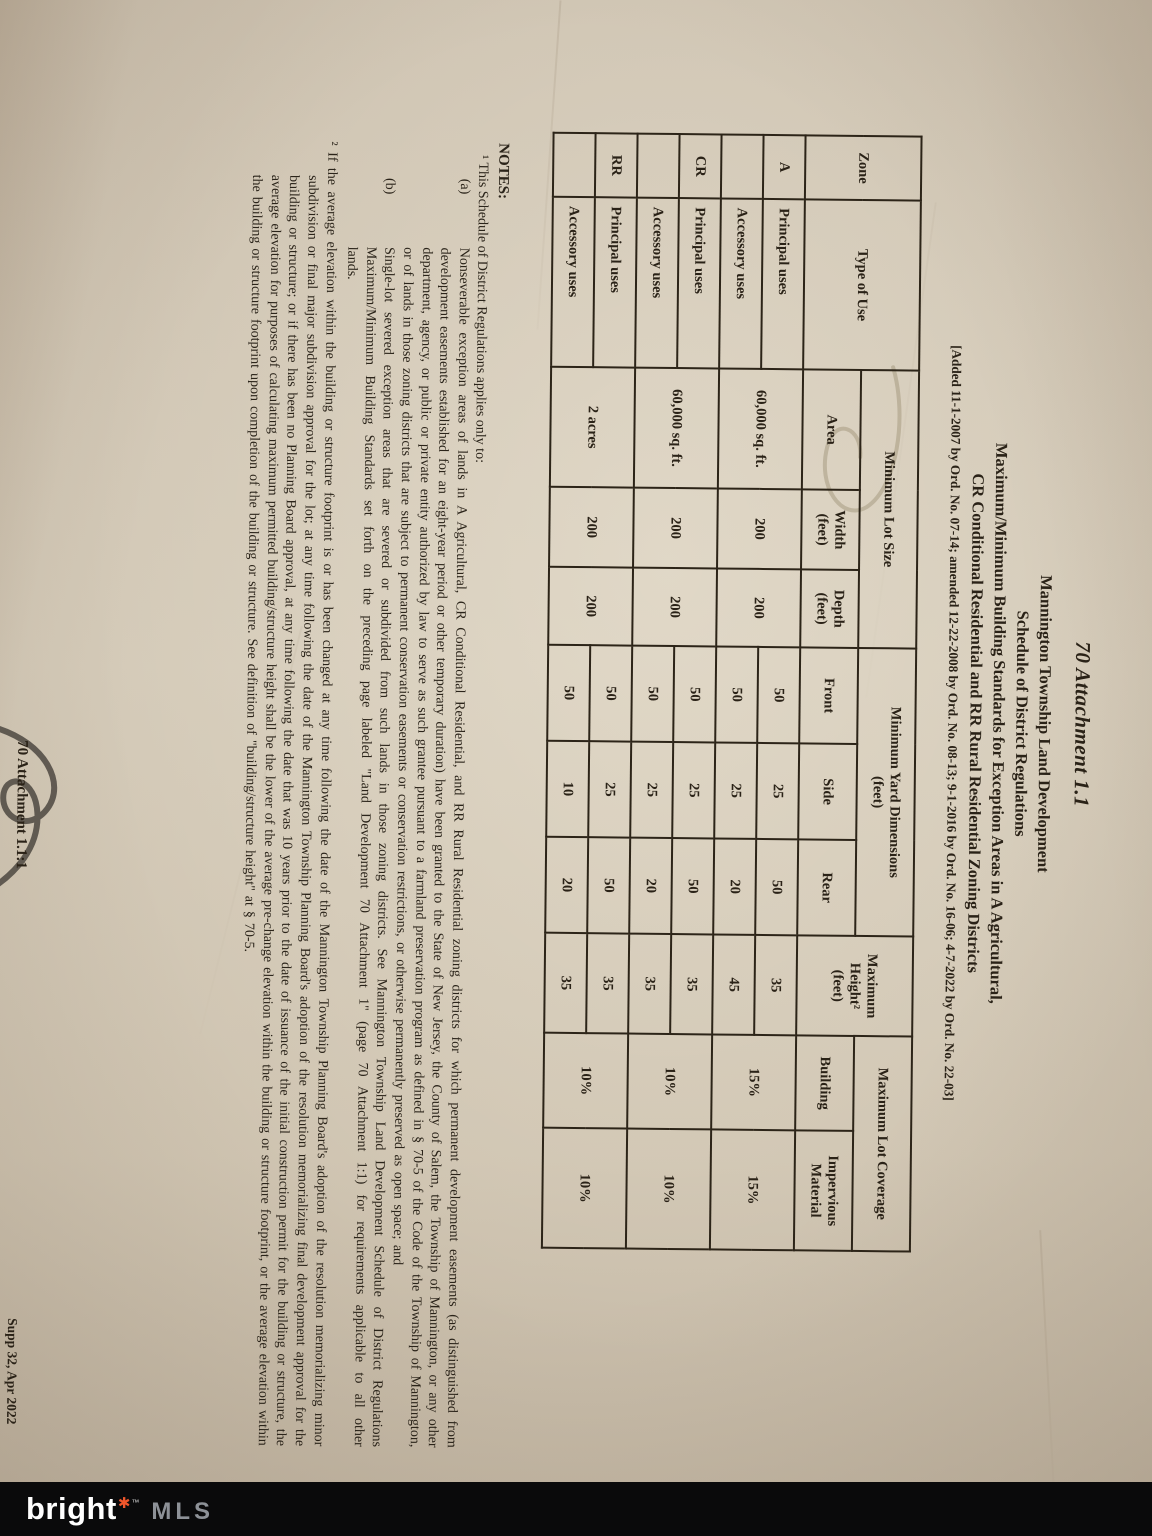 The image size is (1152, 1536). What do you see at coordinates (700, 166) in the screenshot?
I see `cell-zone: CR` at bounding box center [700, 166].